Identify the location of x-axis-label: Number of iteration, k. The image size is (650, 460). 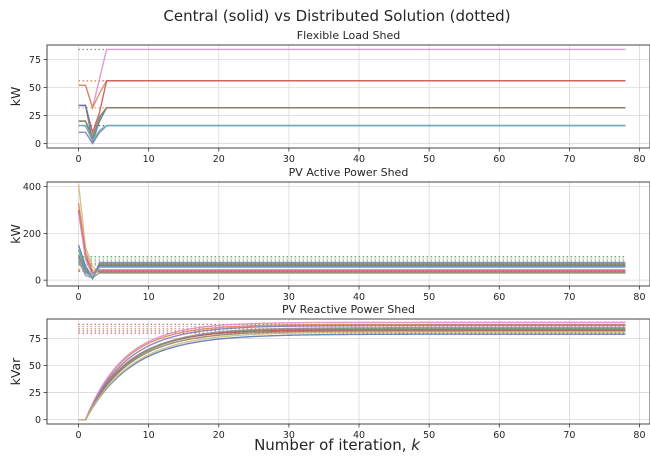
(337, 445).